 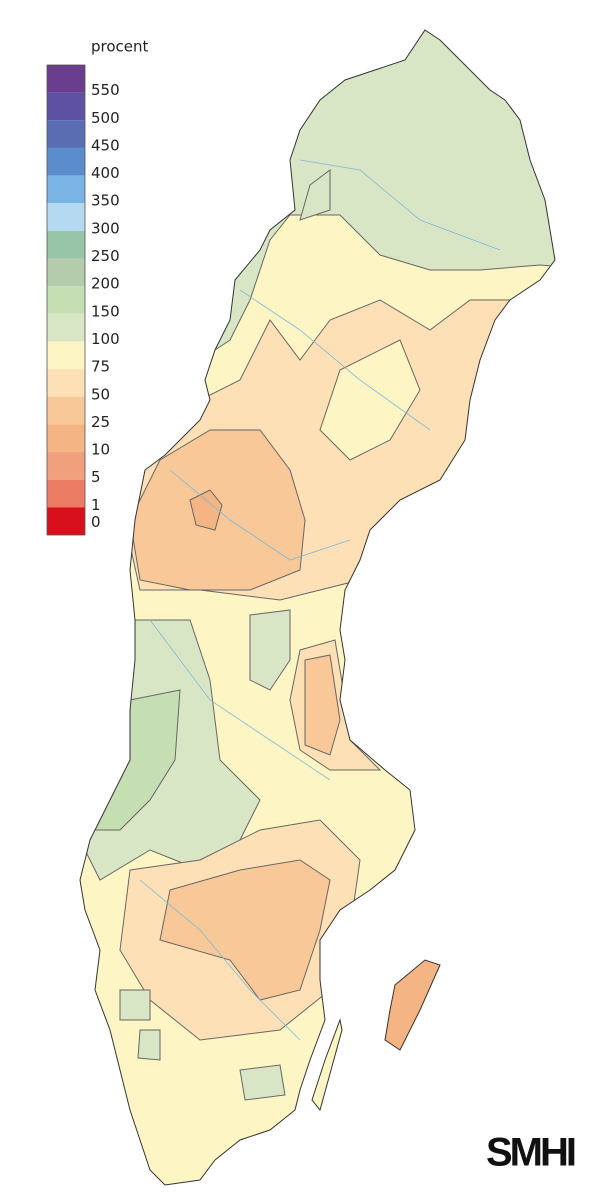 I want to click on legend-label: 300, so click(x=105, y=228).